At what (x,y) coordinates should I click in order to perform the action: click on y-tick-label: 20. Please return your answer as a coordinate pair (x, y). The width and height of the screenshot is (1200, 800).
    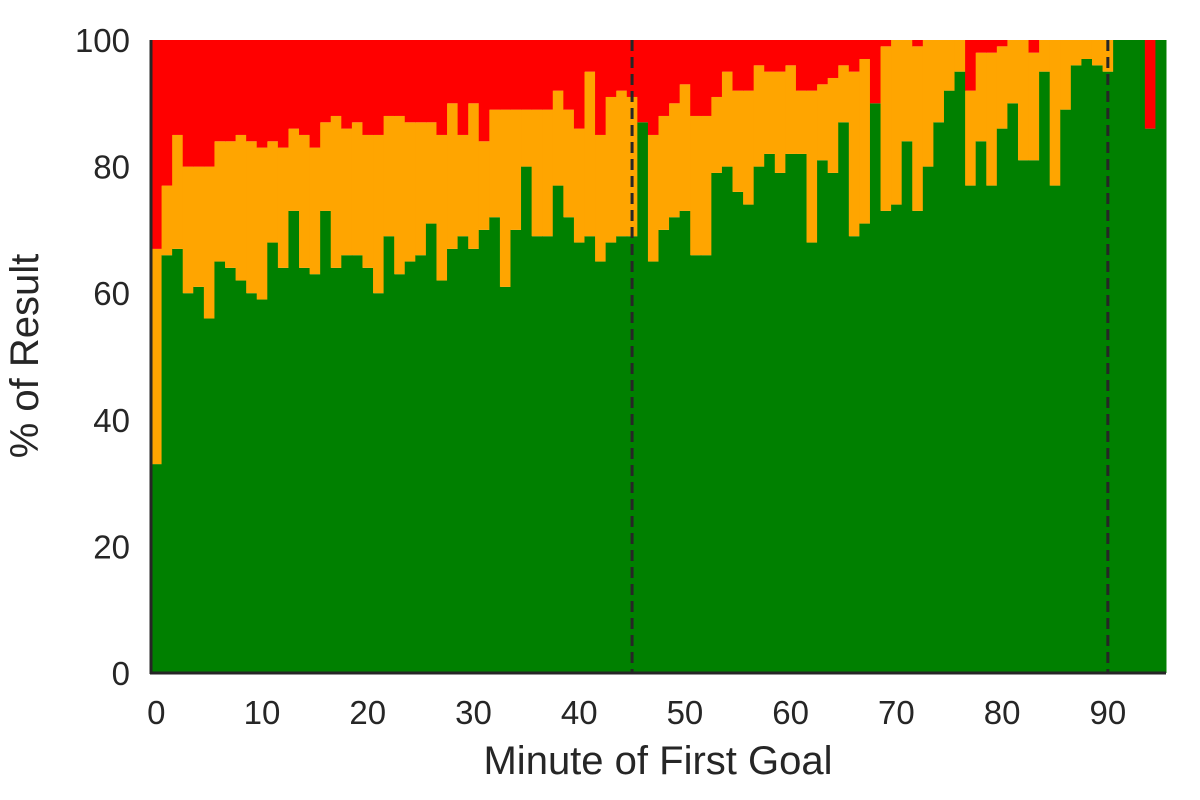
    Looking at the image, I should click on (111, 546).